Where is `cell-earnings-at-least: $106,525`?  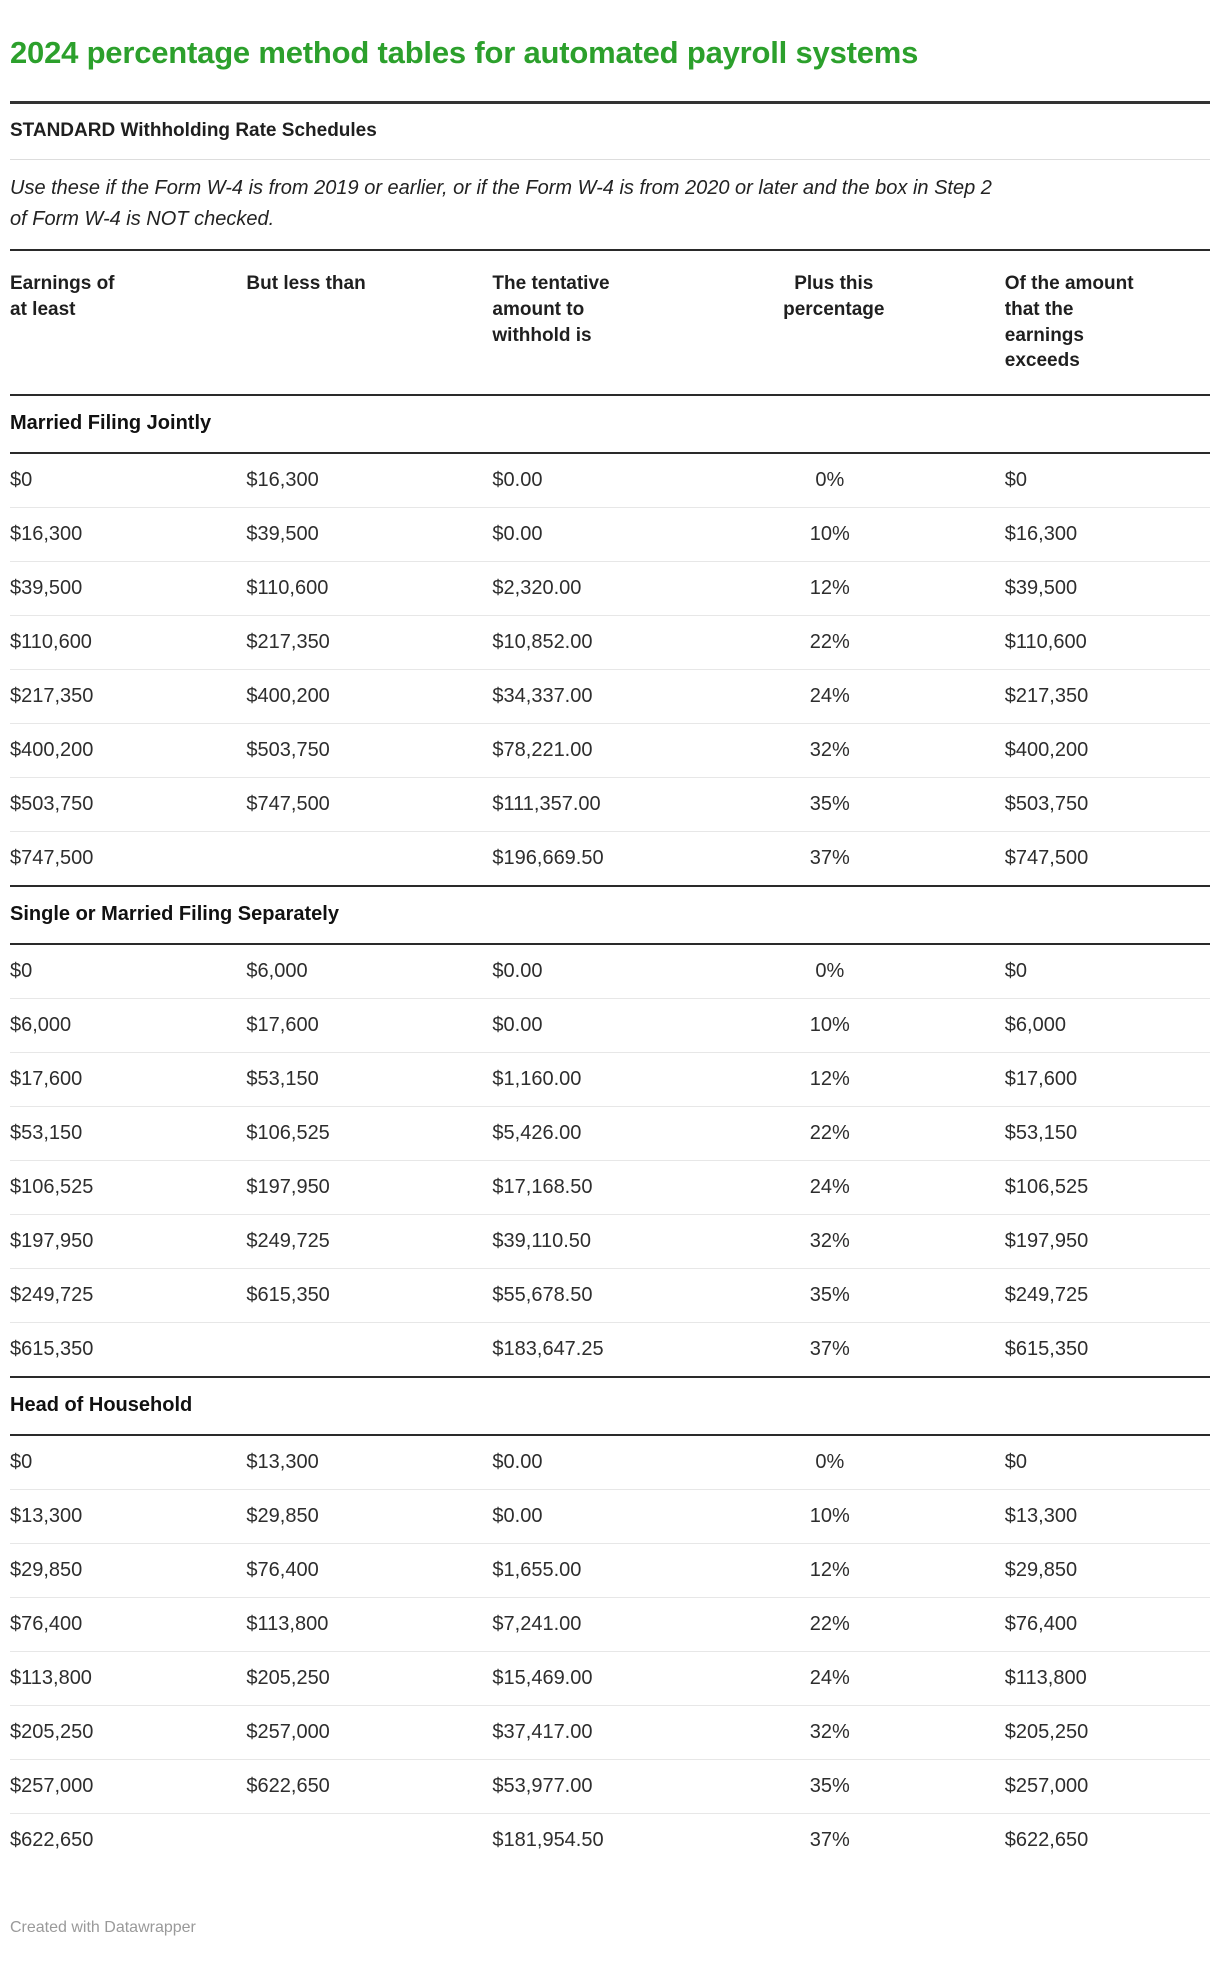 cell-earnings-at-least: $106,525 is located at coordinates (128, 1187).